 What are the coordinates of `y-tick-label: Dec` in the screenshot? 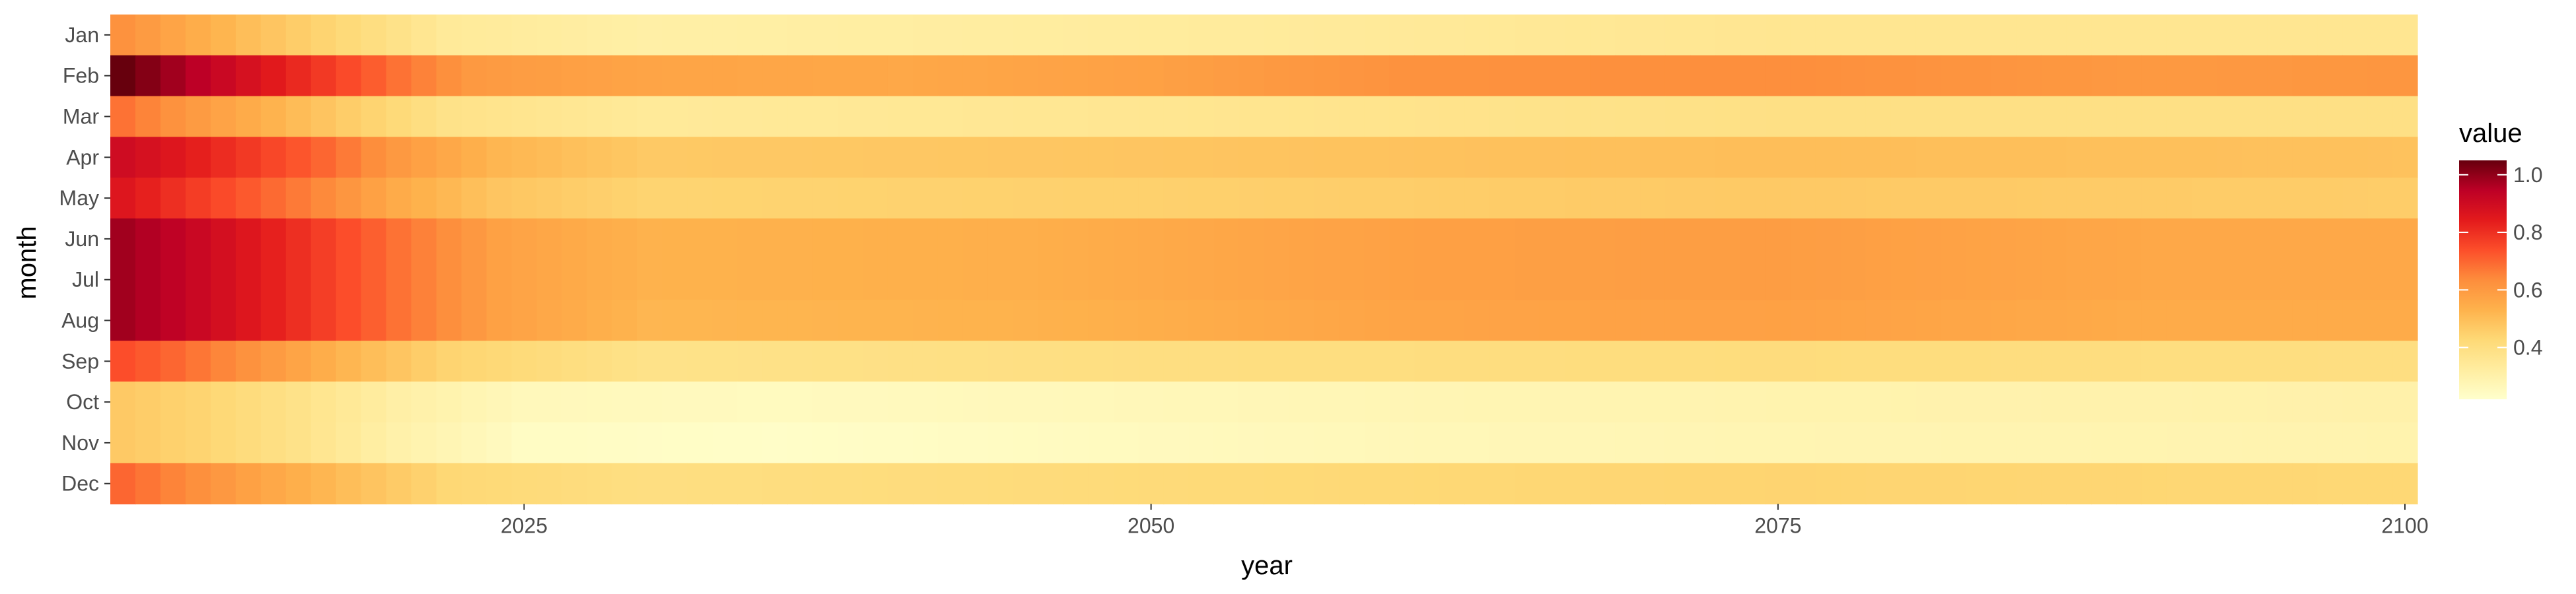 It's located at (80, 484).